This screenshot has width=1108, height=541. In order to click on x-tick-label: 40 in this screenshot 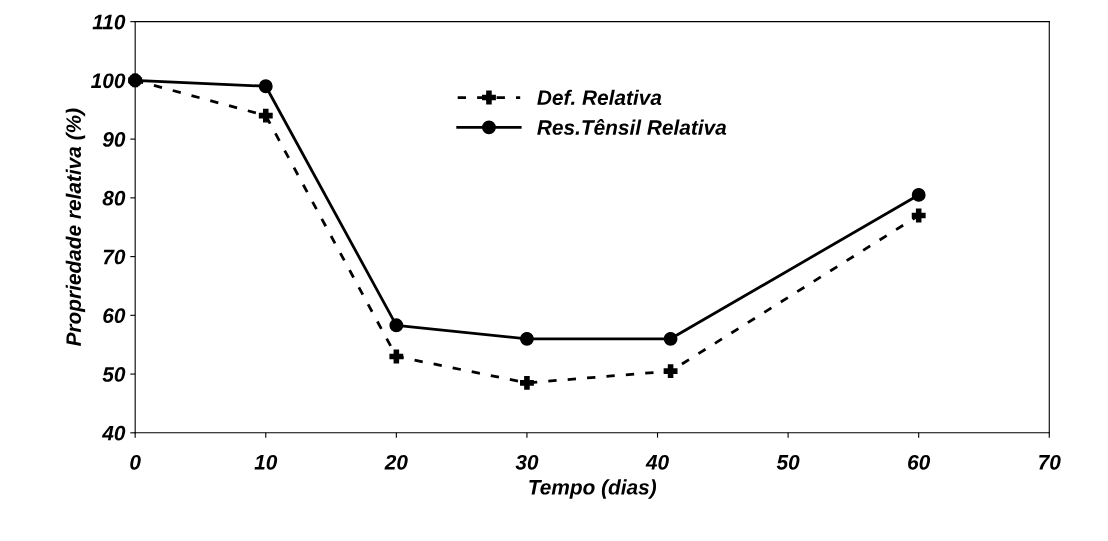, I will do `click(657, 462)`.